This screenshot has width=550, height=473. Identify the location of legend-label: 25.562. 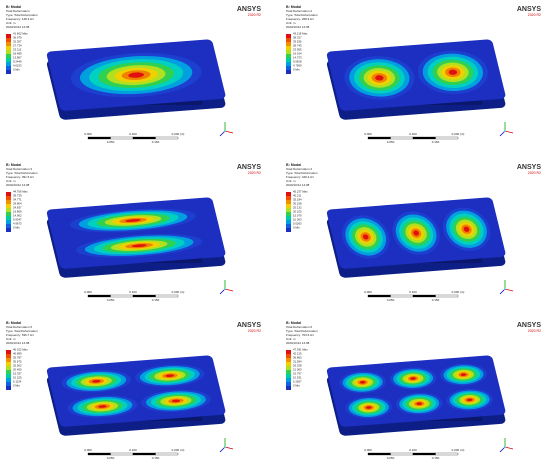
(17, 366).